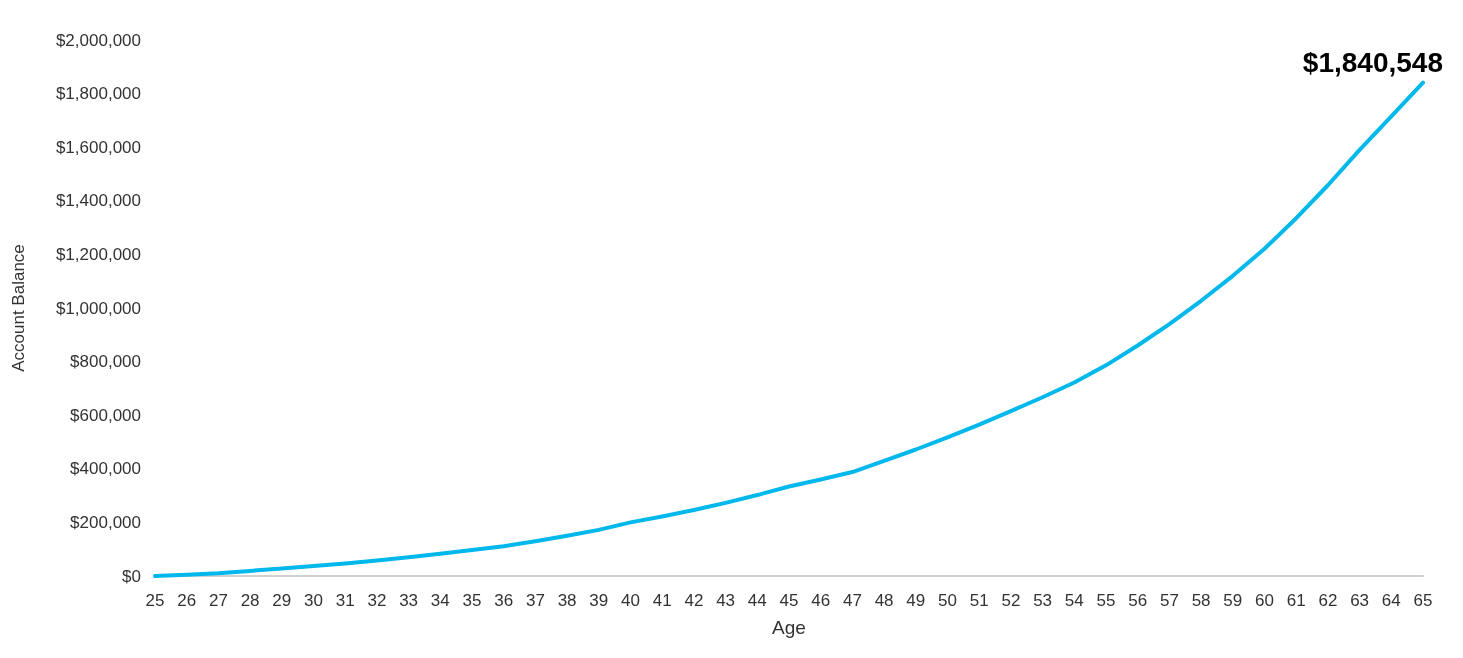  Describe the element at coordinates (662, 600) in the screenshot. I see `x-tick-label: 41` at that location.